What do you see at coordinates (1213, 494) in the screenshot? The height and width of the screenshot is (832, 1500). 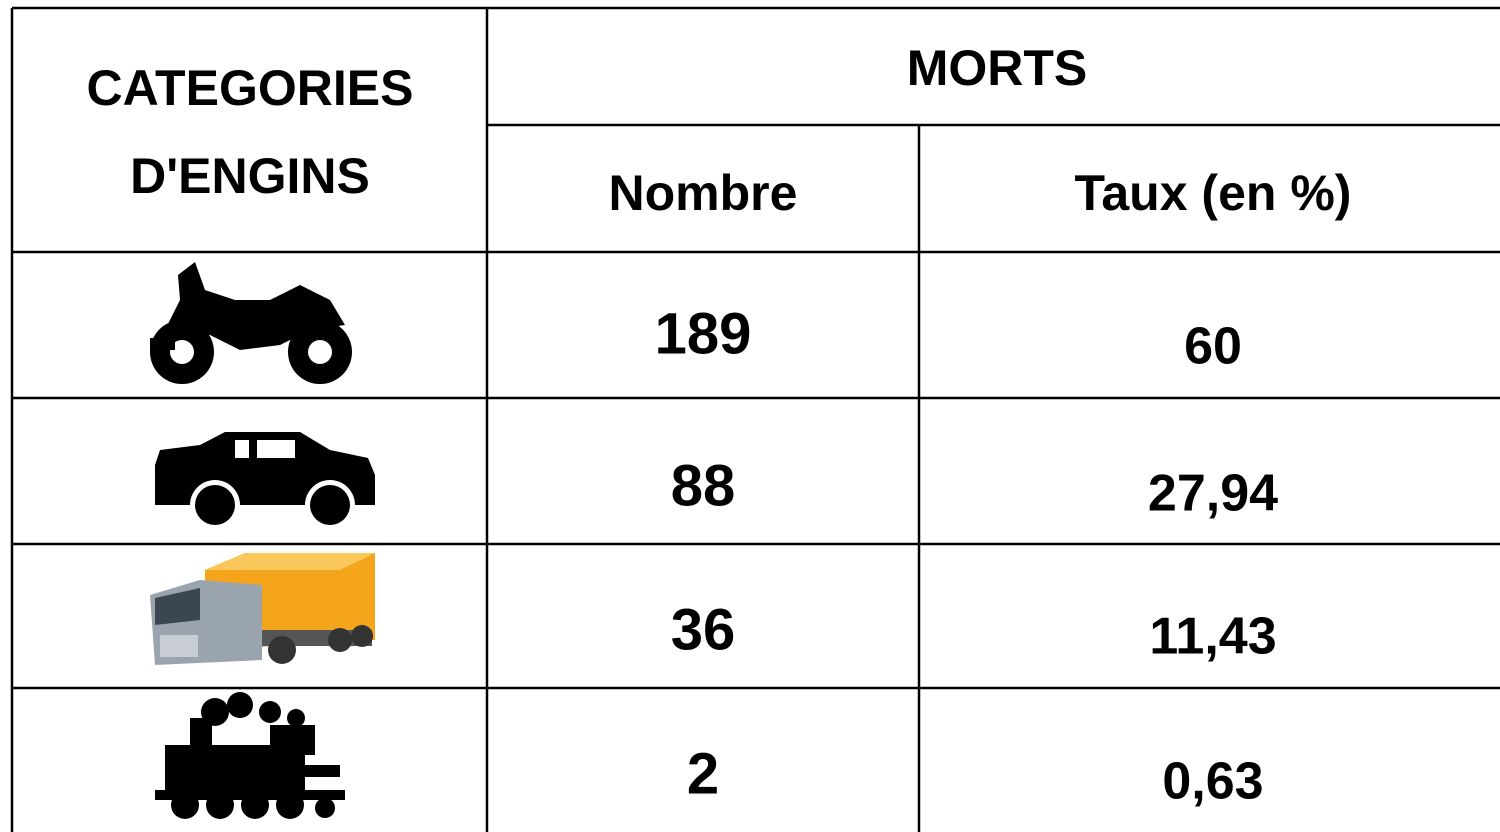 I see `cell: 27,94` at bounding box center [1213, 494].